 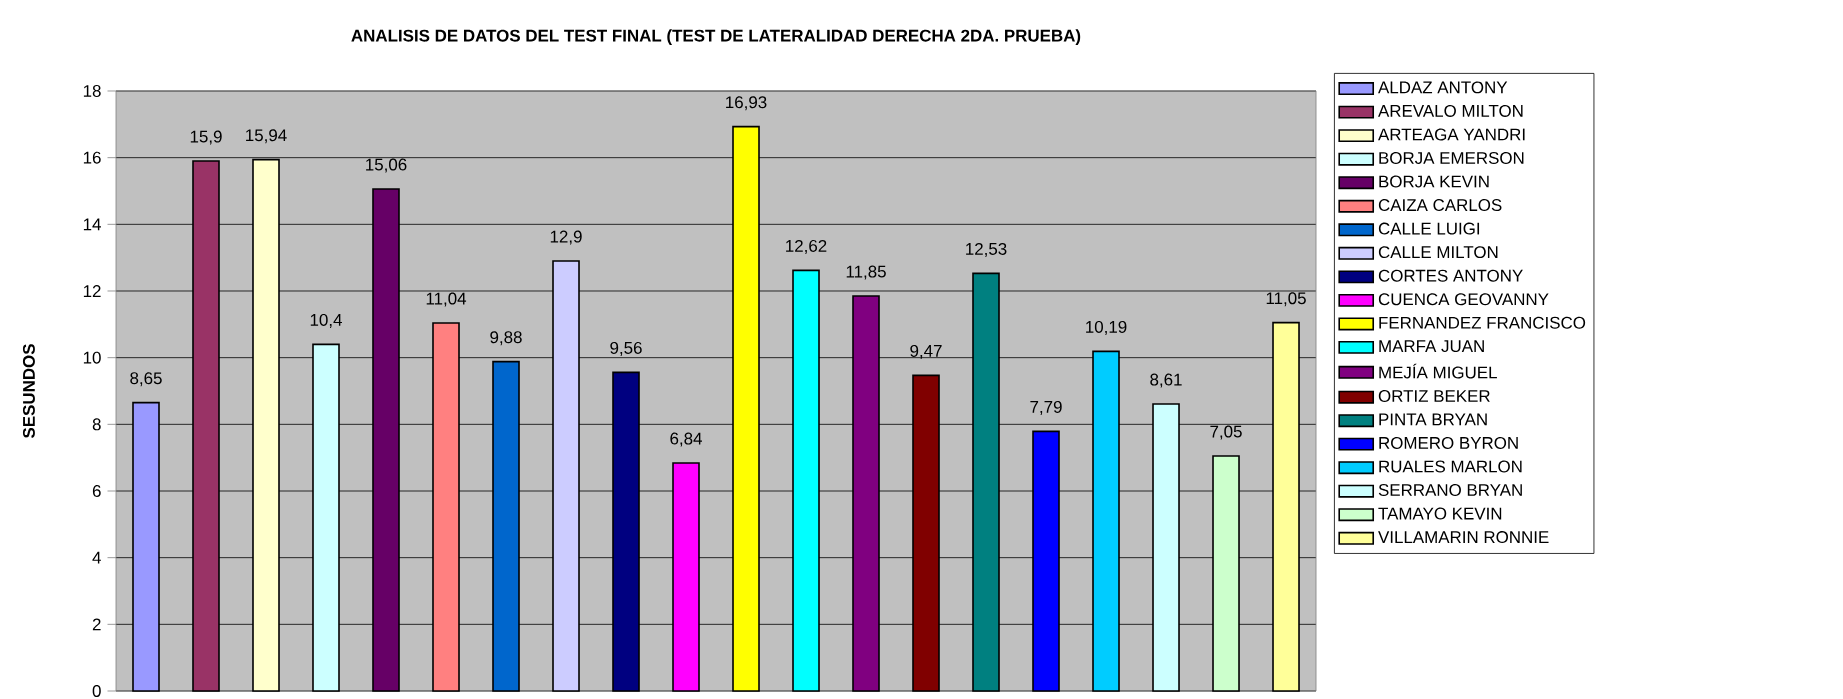 What do you see at coordinates (1451, 134) in the screenshot?
I see `legend-label: ARTEAGA YANDRI` at bounding box center [1451, 134].